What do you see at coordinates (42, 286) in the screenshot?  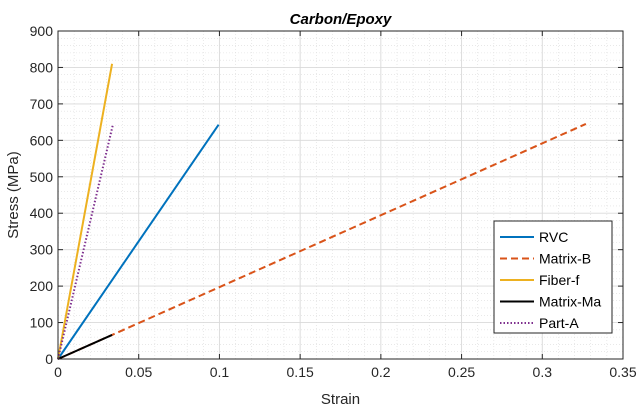 I see `y-tick-label: 200` at bounding box center [42, 286].